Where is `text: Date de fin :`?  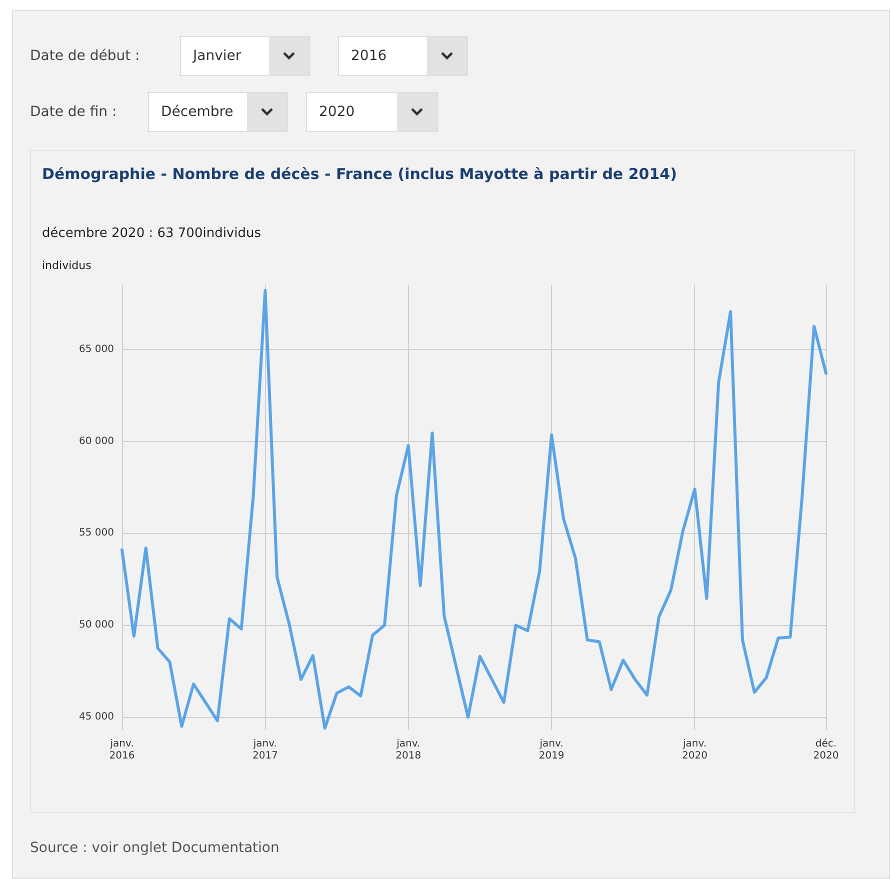 text: Date de fin : is located at coordinates (73, 112).